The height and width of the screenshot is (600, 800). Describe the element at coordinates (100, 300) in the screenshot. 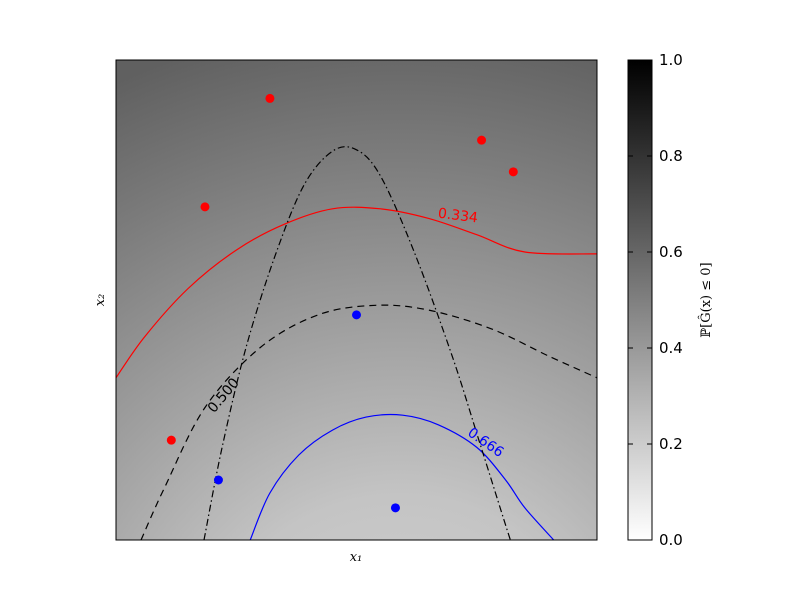

I see `y-axis-label: x₂` at that location.